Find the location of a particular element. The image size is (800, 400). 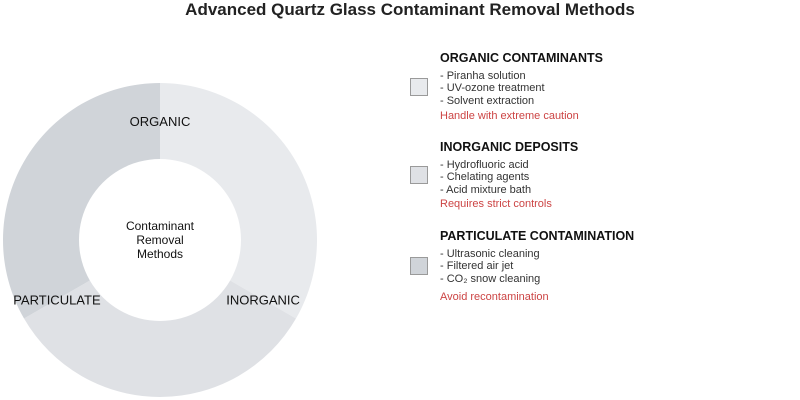

legend-item: - Ultrasonic cleaning is located at coordinates (490, 254).